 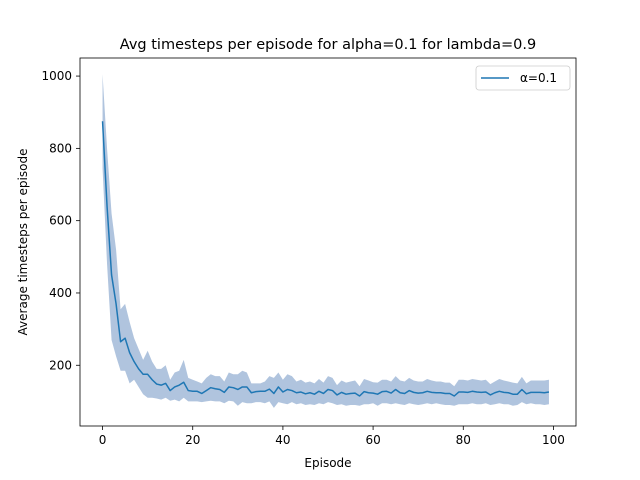 What do you see at coordinates (103, 440) in the screenshot?
I see `x-tick-label: 0` at bounding box center [103, 440].